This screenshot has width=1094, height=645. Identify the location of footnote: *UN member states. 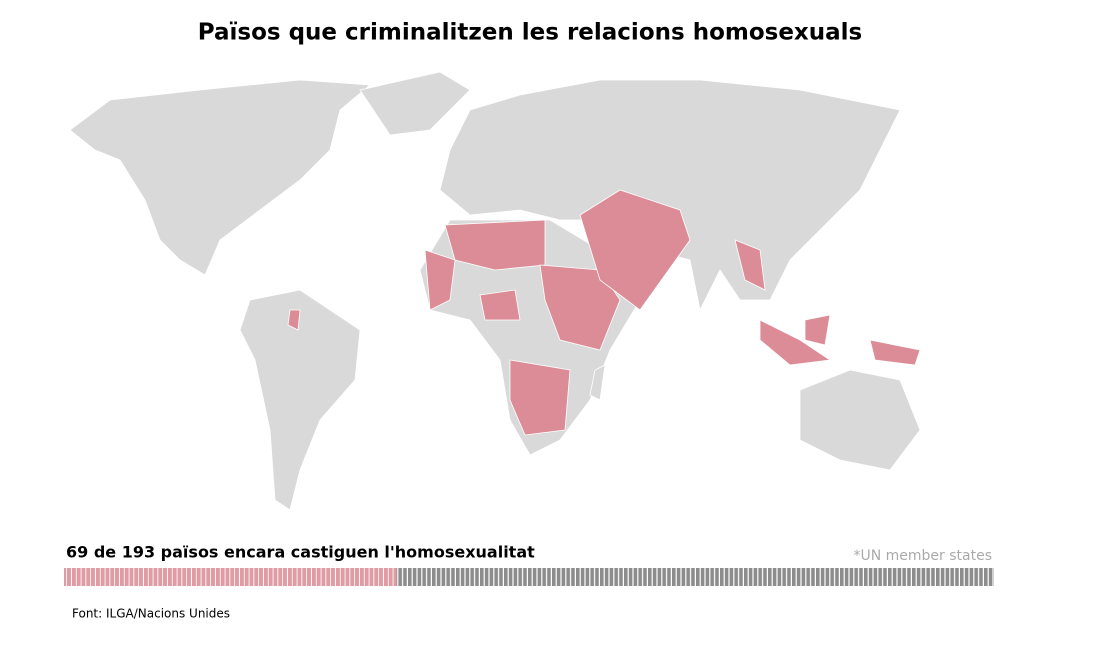
(922, 556).